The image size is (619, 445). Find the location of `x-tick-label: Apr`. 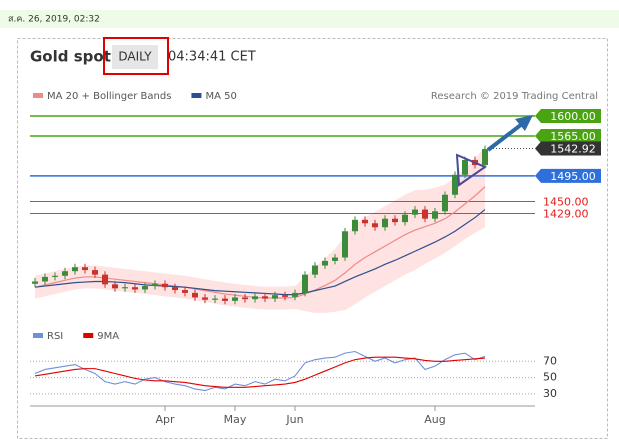

x-tick-label: Apr is located at coordinates (165, 419).